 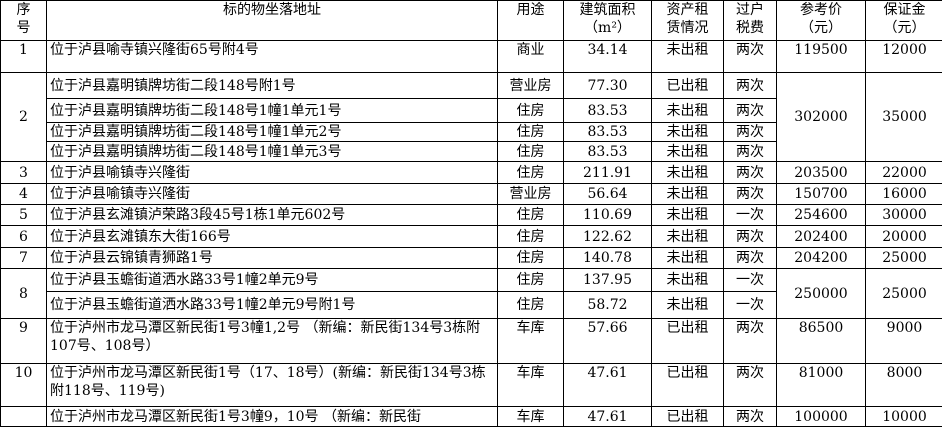 I want to click on deposit-cell: 8000, so click(x=904, y=385).